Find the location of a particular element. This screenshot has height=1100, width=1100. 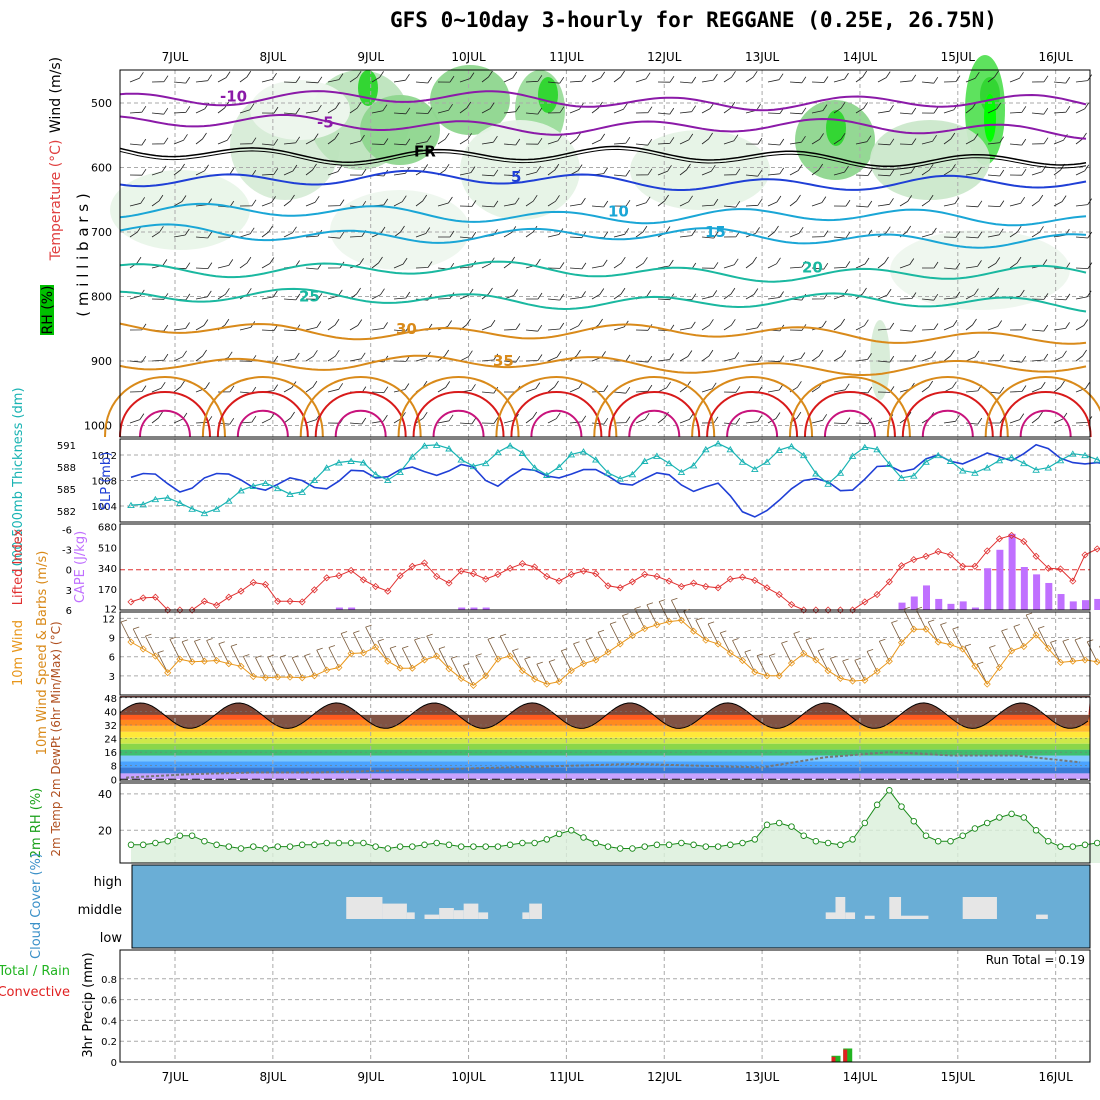

run-total-label: Run Total = 0.19 is located at coordinates (1035, 960).